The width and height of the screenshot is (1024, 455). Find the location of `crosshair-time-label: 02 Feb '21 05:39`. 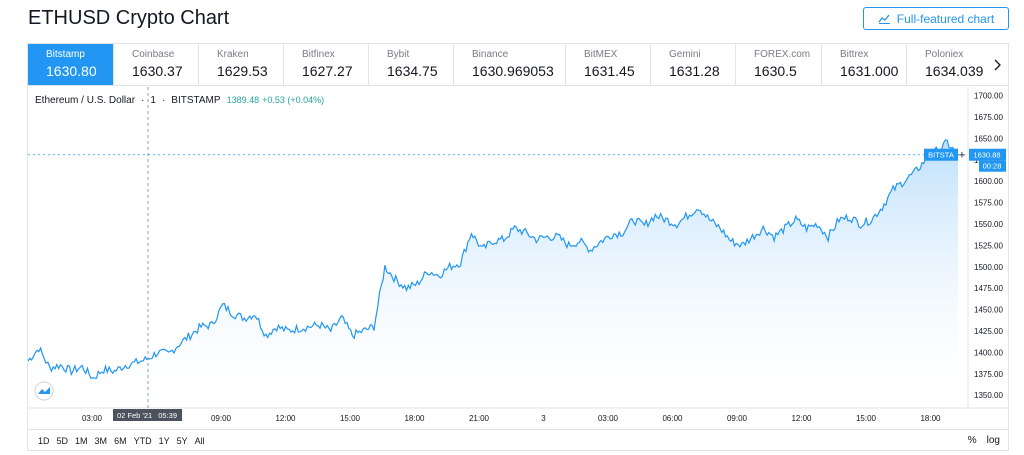

crosshair-time-label: 02 Feb '21 05:39 is located at coordinates (147, 415).